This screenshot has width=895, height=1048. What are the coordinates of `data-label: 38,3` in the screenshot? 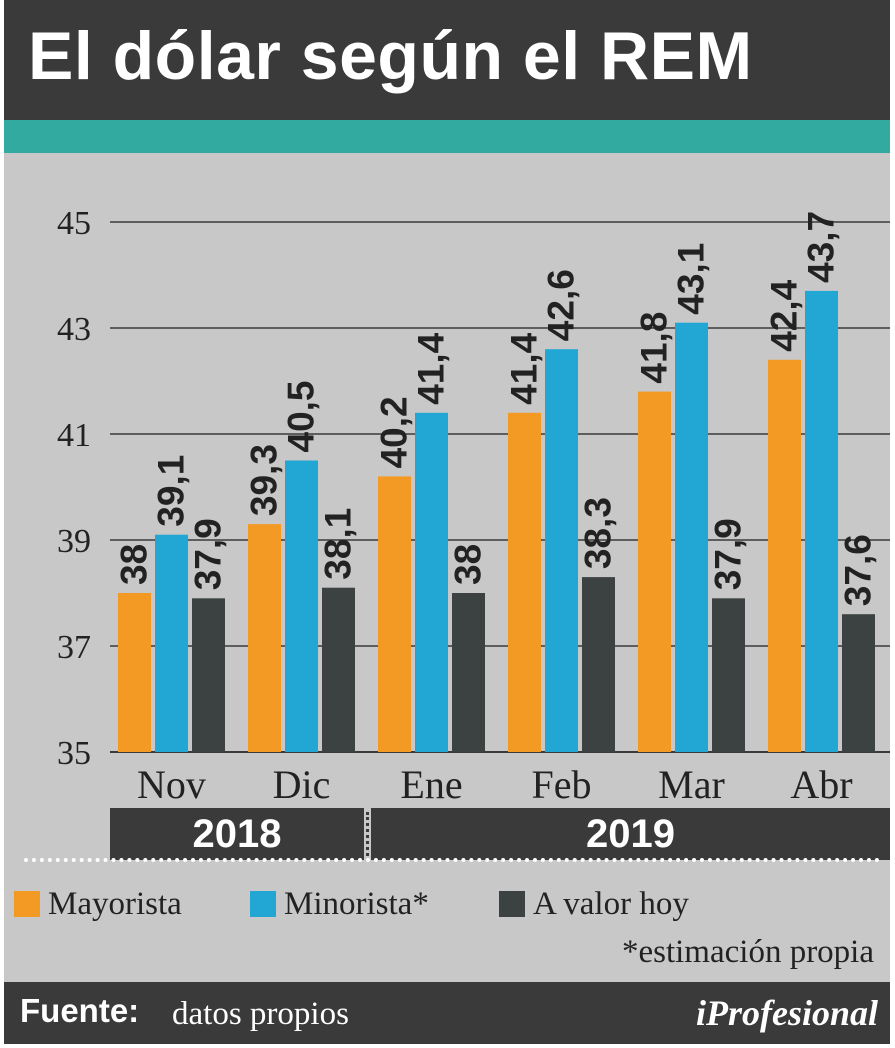 It's located at (598, 533).